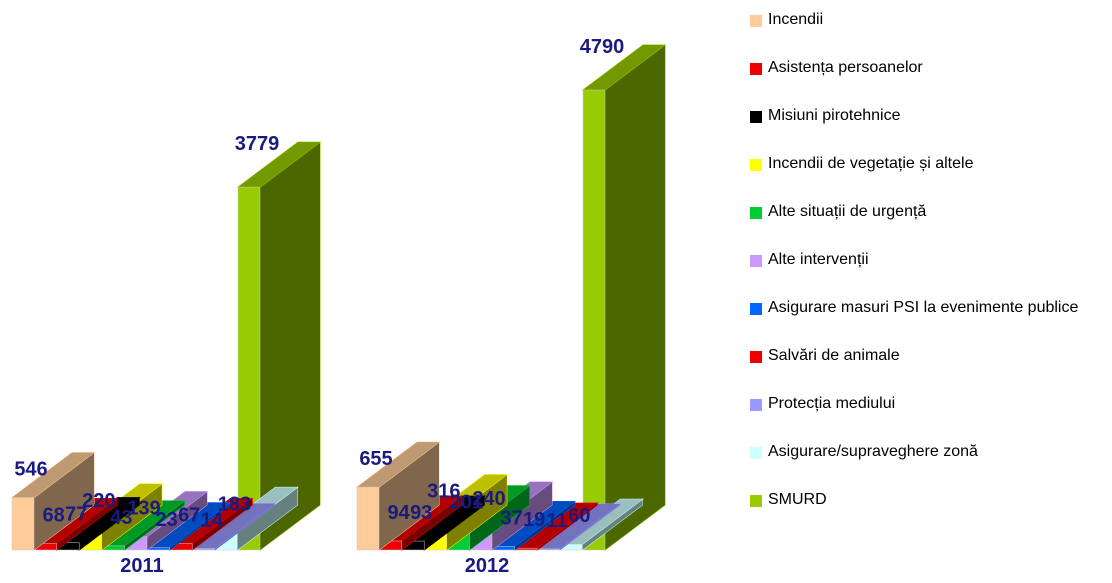  I want to click on value-label: 67, so click(189, 516).